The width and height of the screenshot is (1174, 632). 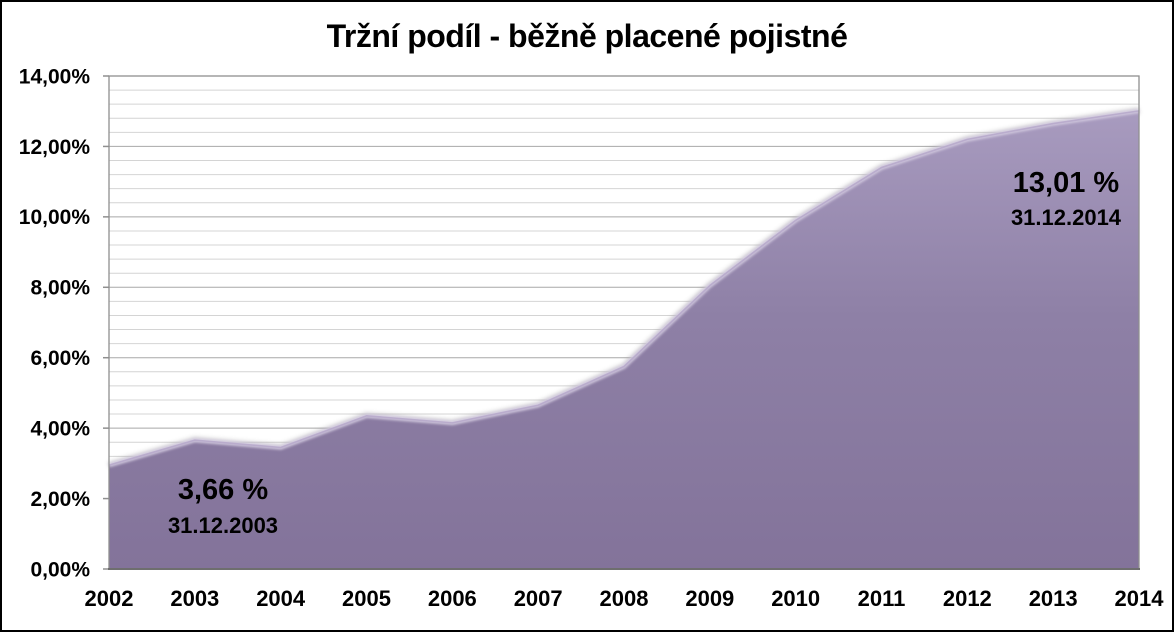 What do you see at coordinates (538, 598) in the screenshot?
I see `x-axis-label: 2007` at bounding box center [538, 598].